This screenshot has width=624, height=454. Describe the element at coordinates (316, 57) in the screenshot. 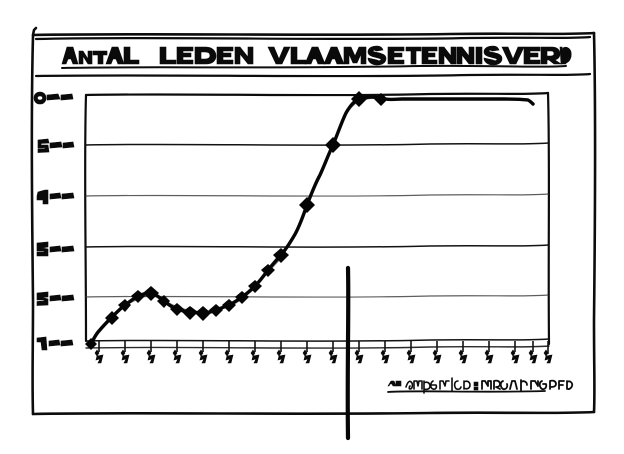

I see `chart-title-scribble` at that location.